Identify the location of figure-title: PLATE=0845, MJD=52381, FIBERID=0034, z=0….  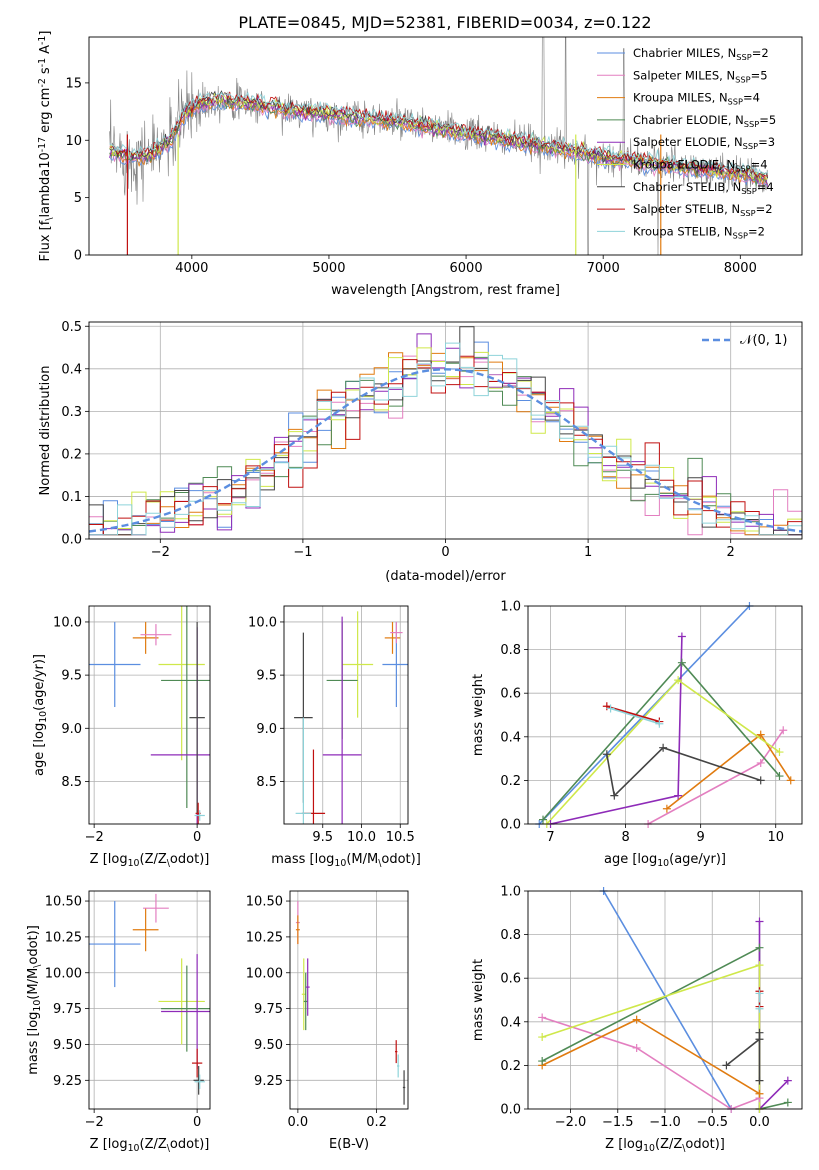
(444, 22).